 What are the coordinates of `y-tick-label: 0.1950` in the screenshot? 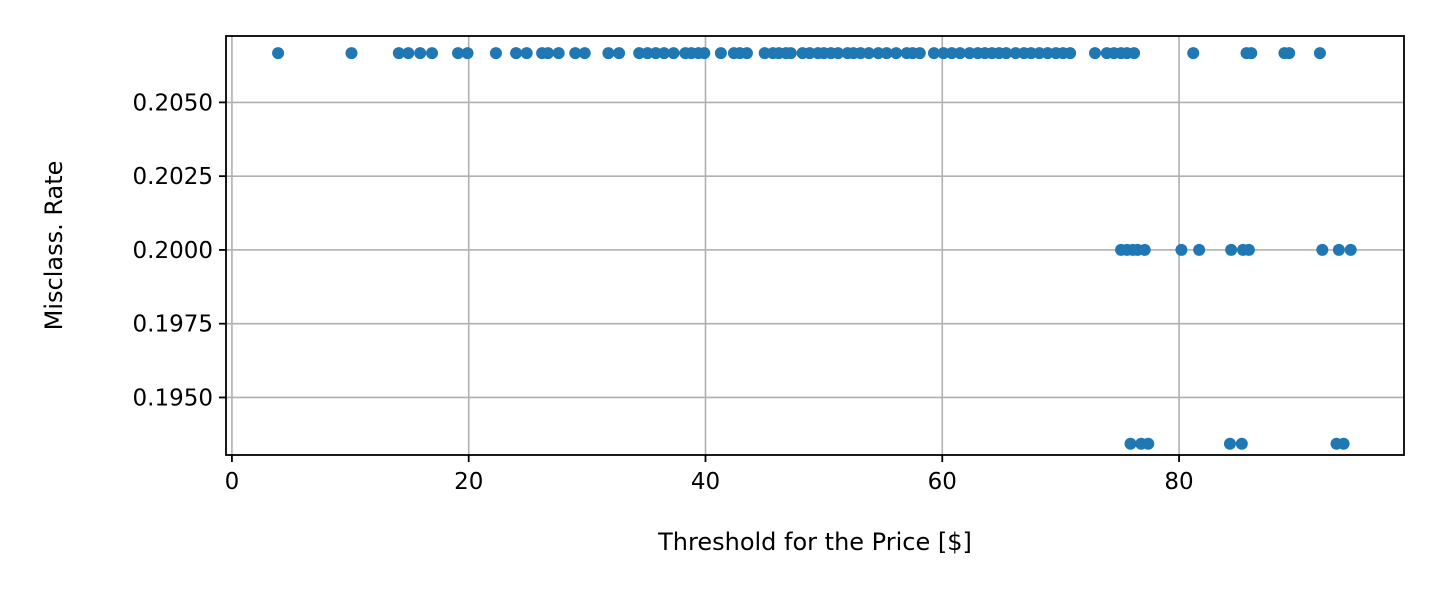 It's located at (173, 398).